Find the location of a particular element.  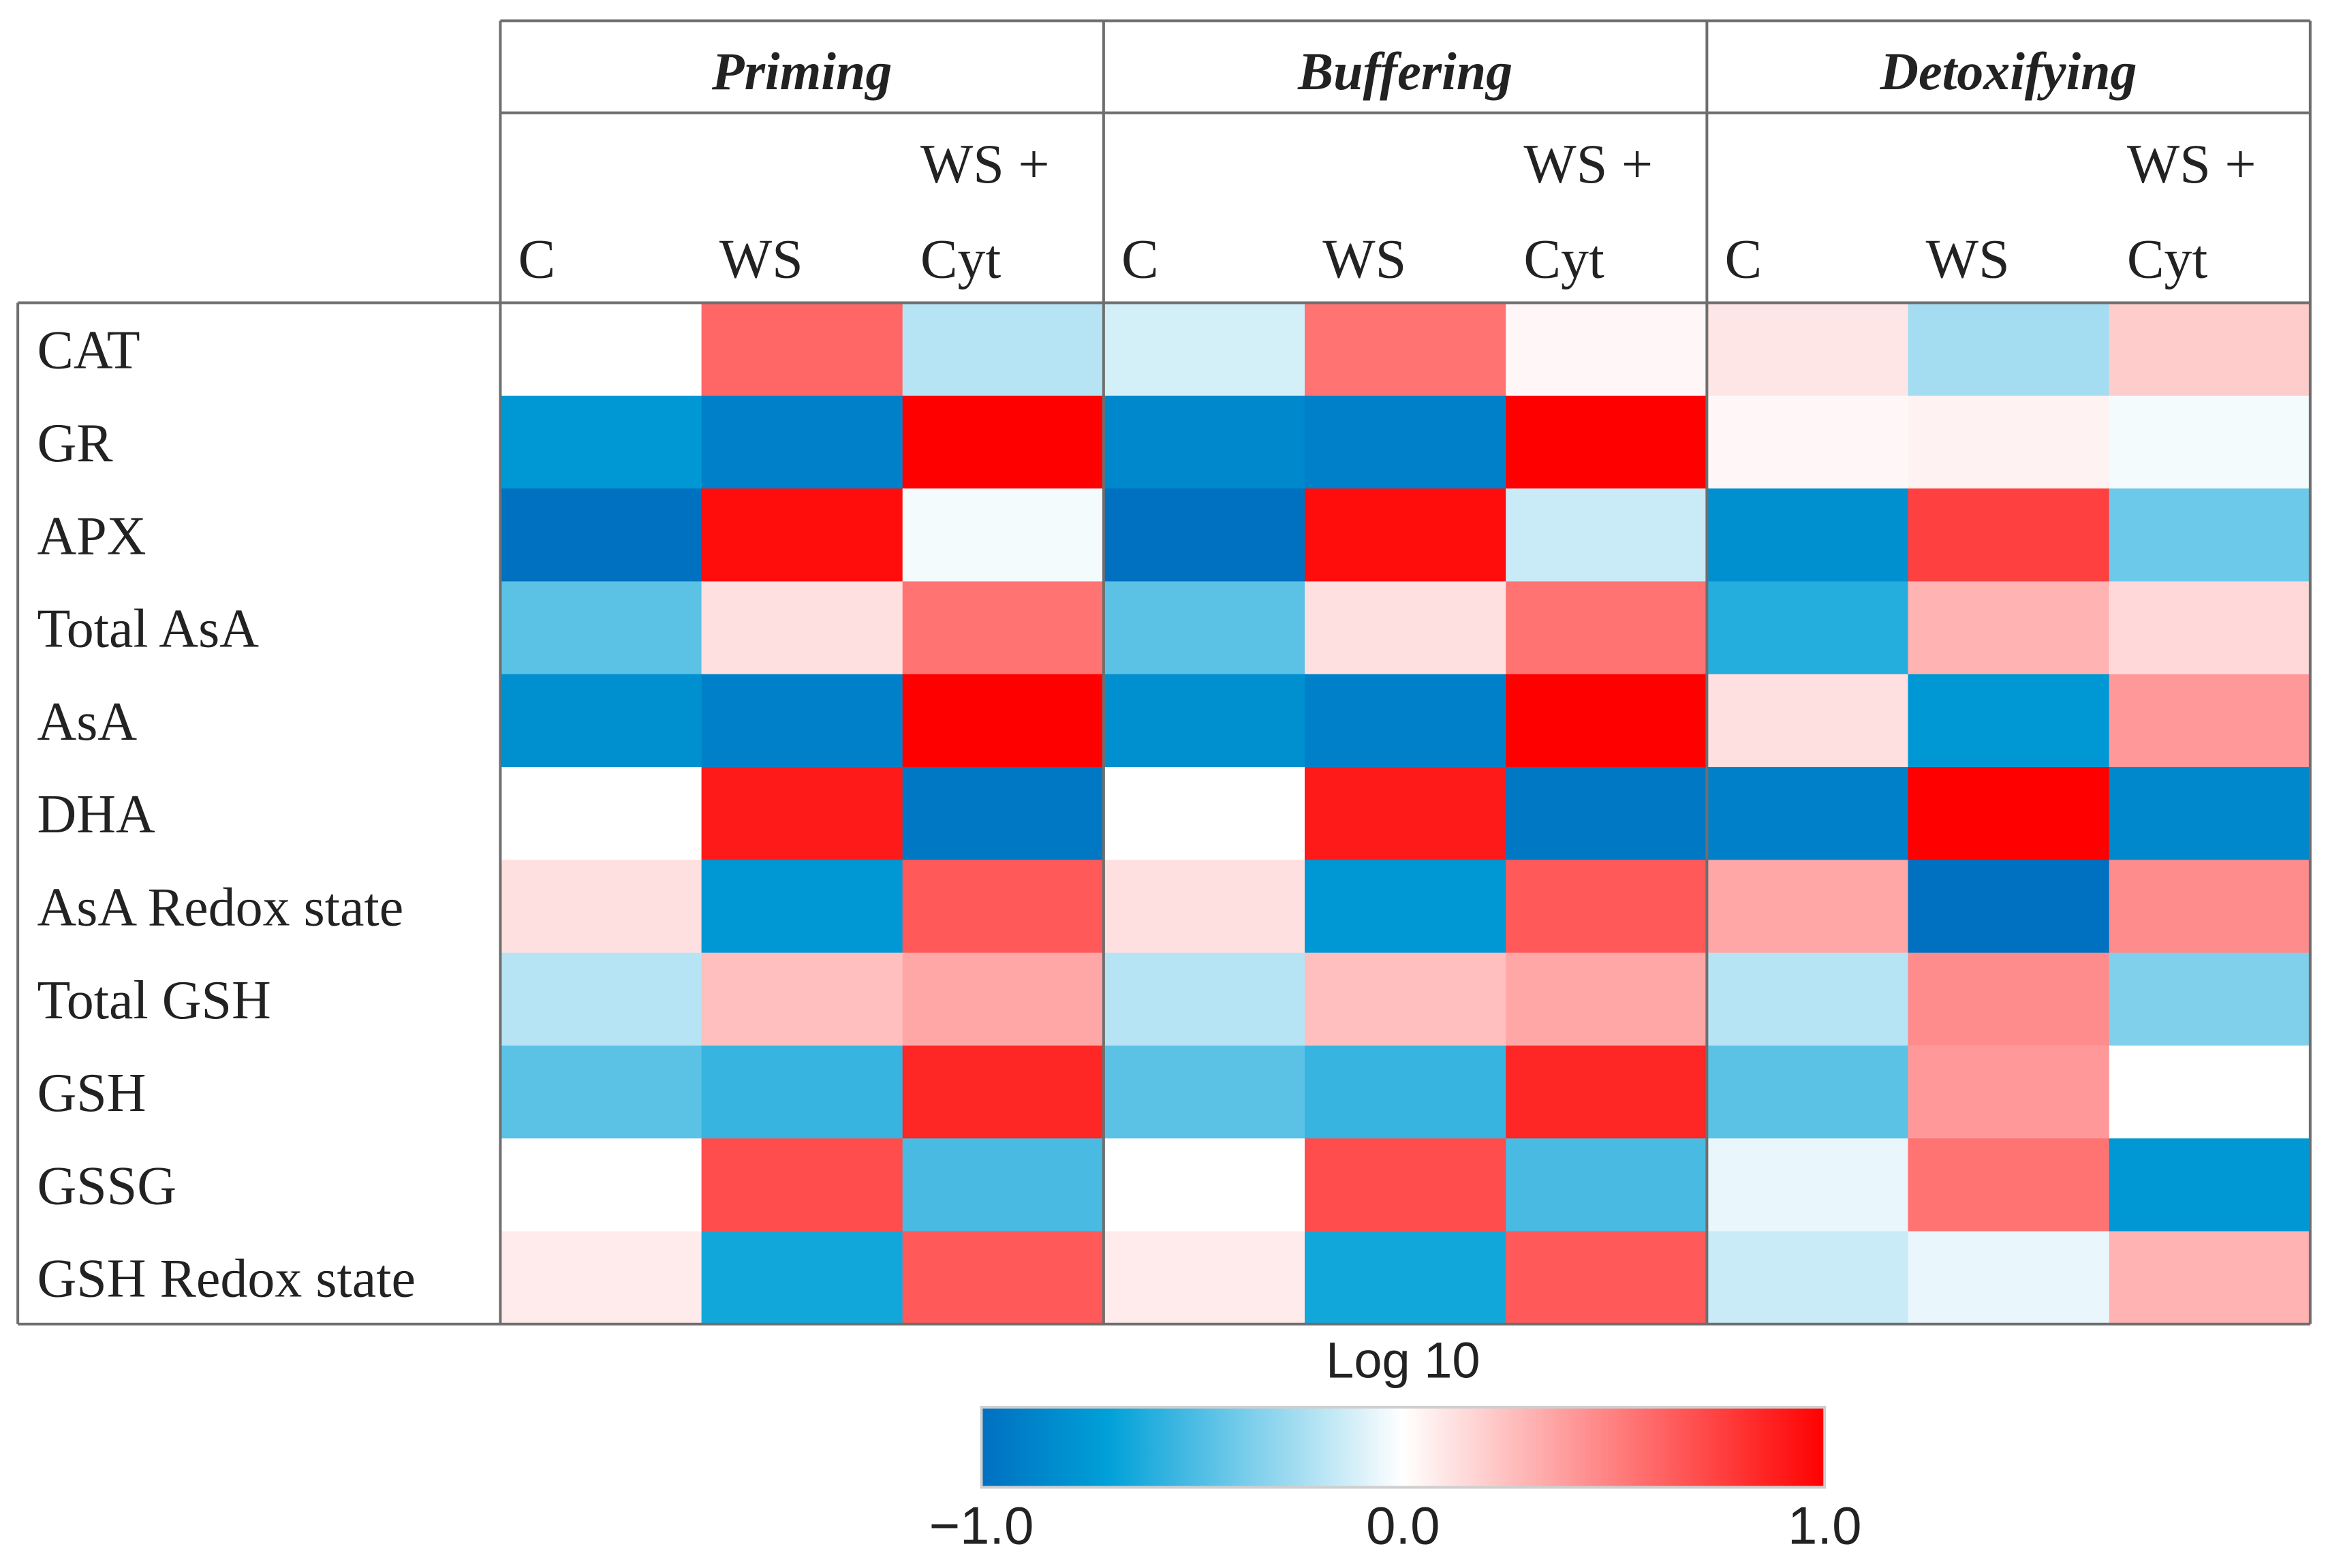

row-label: Total GSH is located at coordinates (153, 1001).